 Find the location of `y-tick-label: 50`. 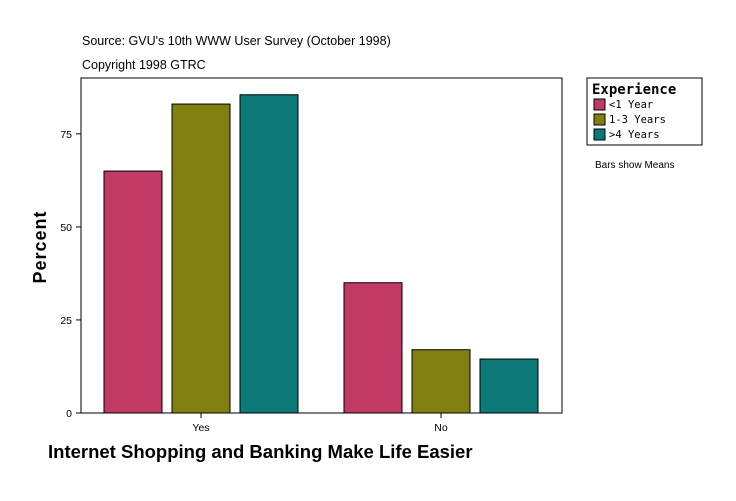

y-tick-label: 50 is located at coordinates (66, 228).